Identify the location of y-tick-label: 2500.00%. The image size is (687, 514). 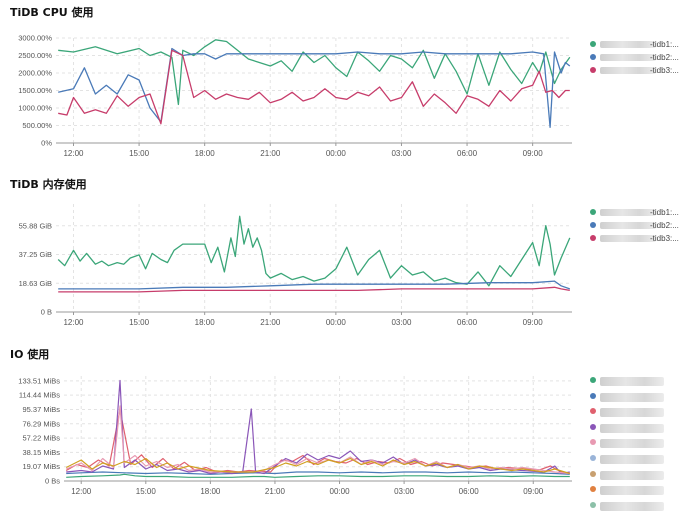
(35, 55).